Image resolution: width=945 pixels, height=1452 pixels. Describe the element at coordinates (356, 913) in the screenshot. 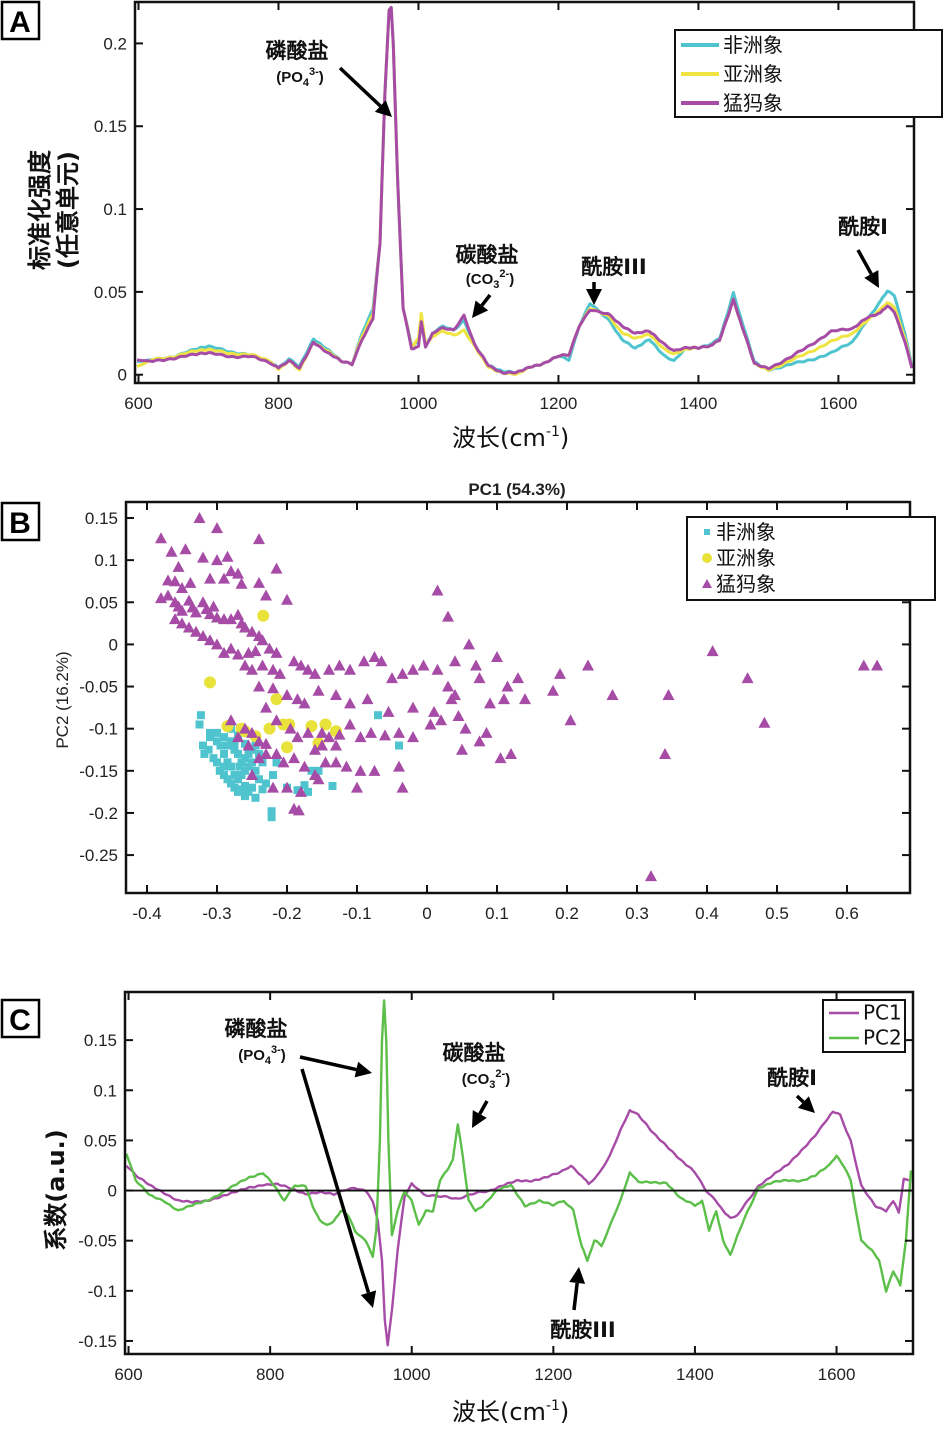

I see `x-tick-label: -0.1` at that location.